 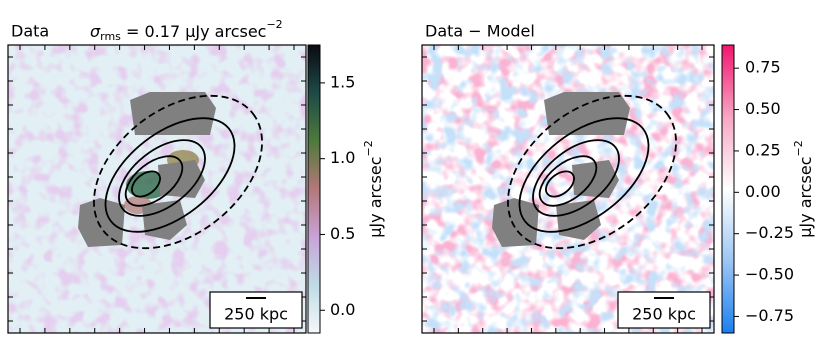 What do you see at coordinates (769, 274) in the screenshot?
I see `colorbar-tick-label: −0.50` at bounding box center [769, 274].